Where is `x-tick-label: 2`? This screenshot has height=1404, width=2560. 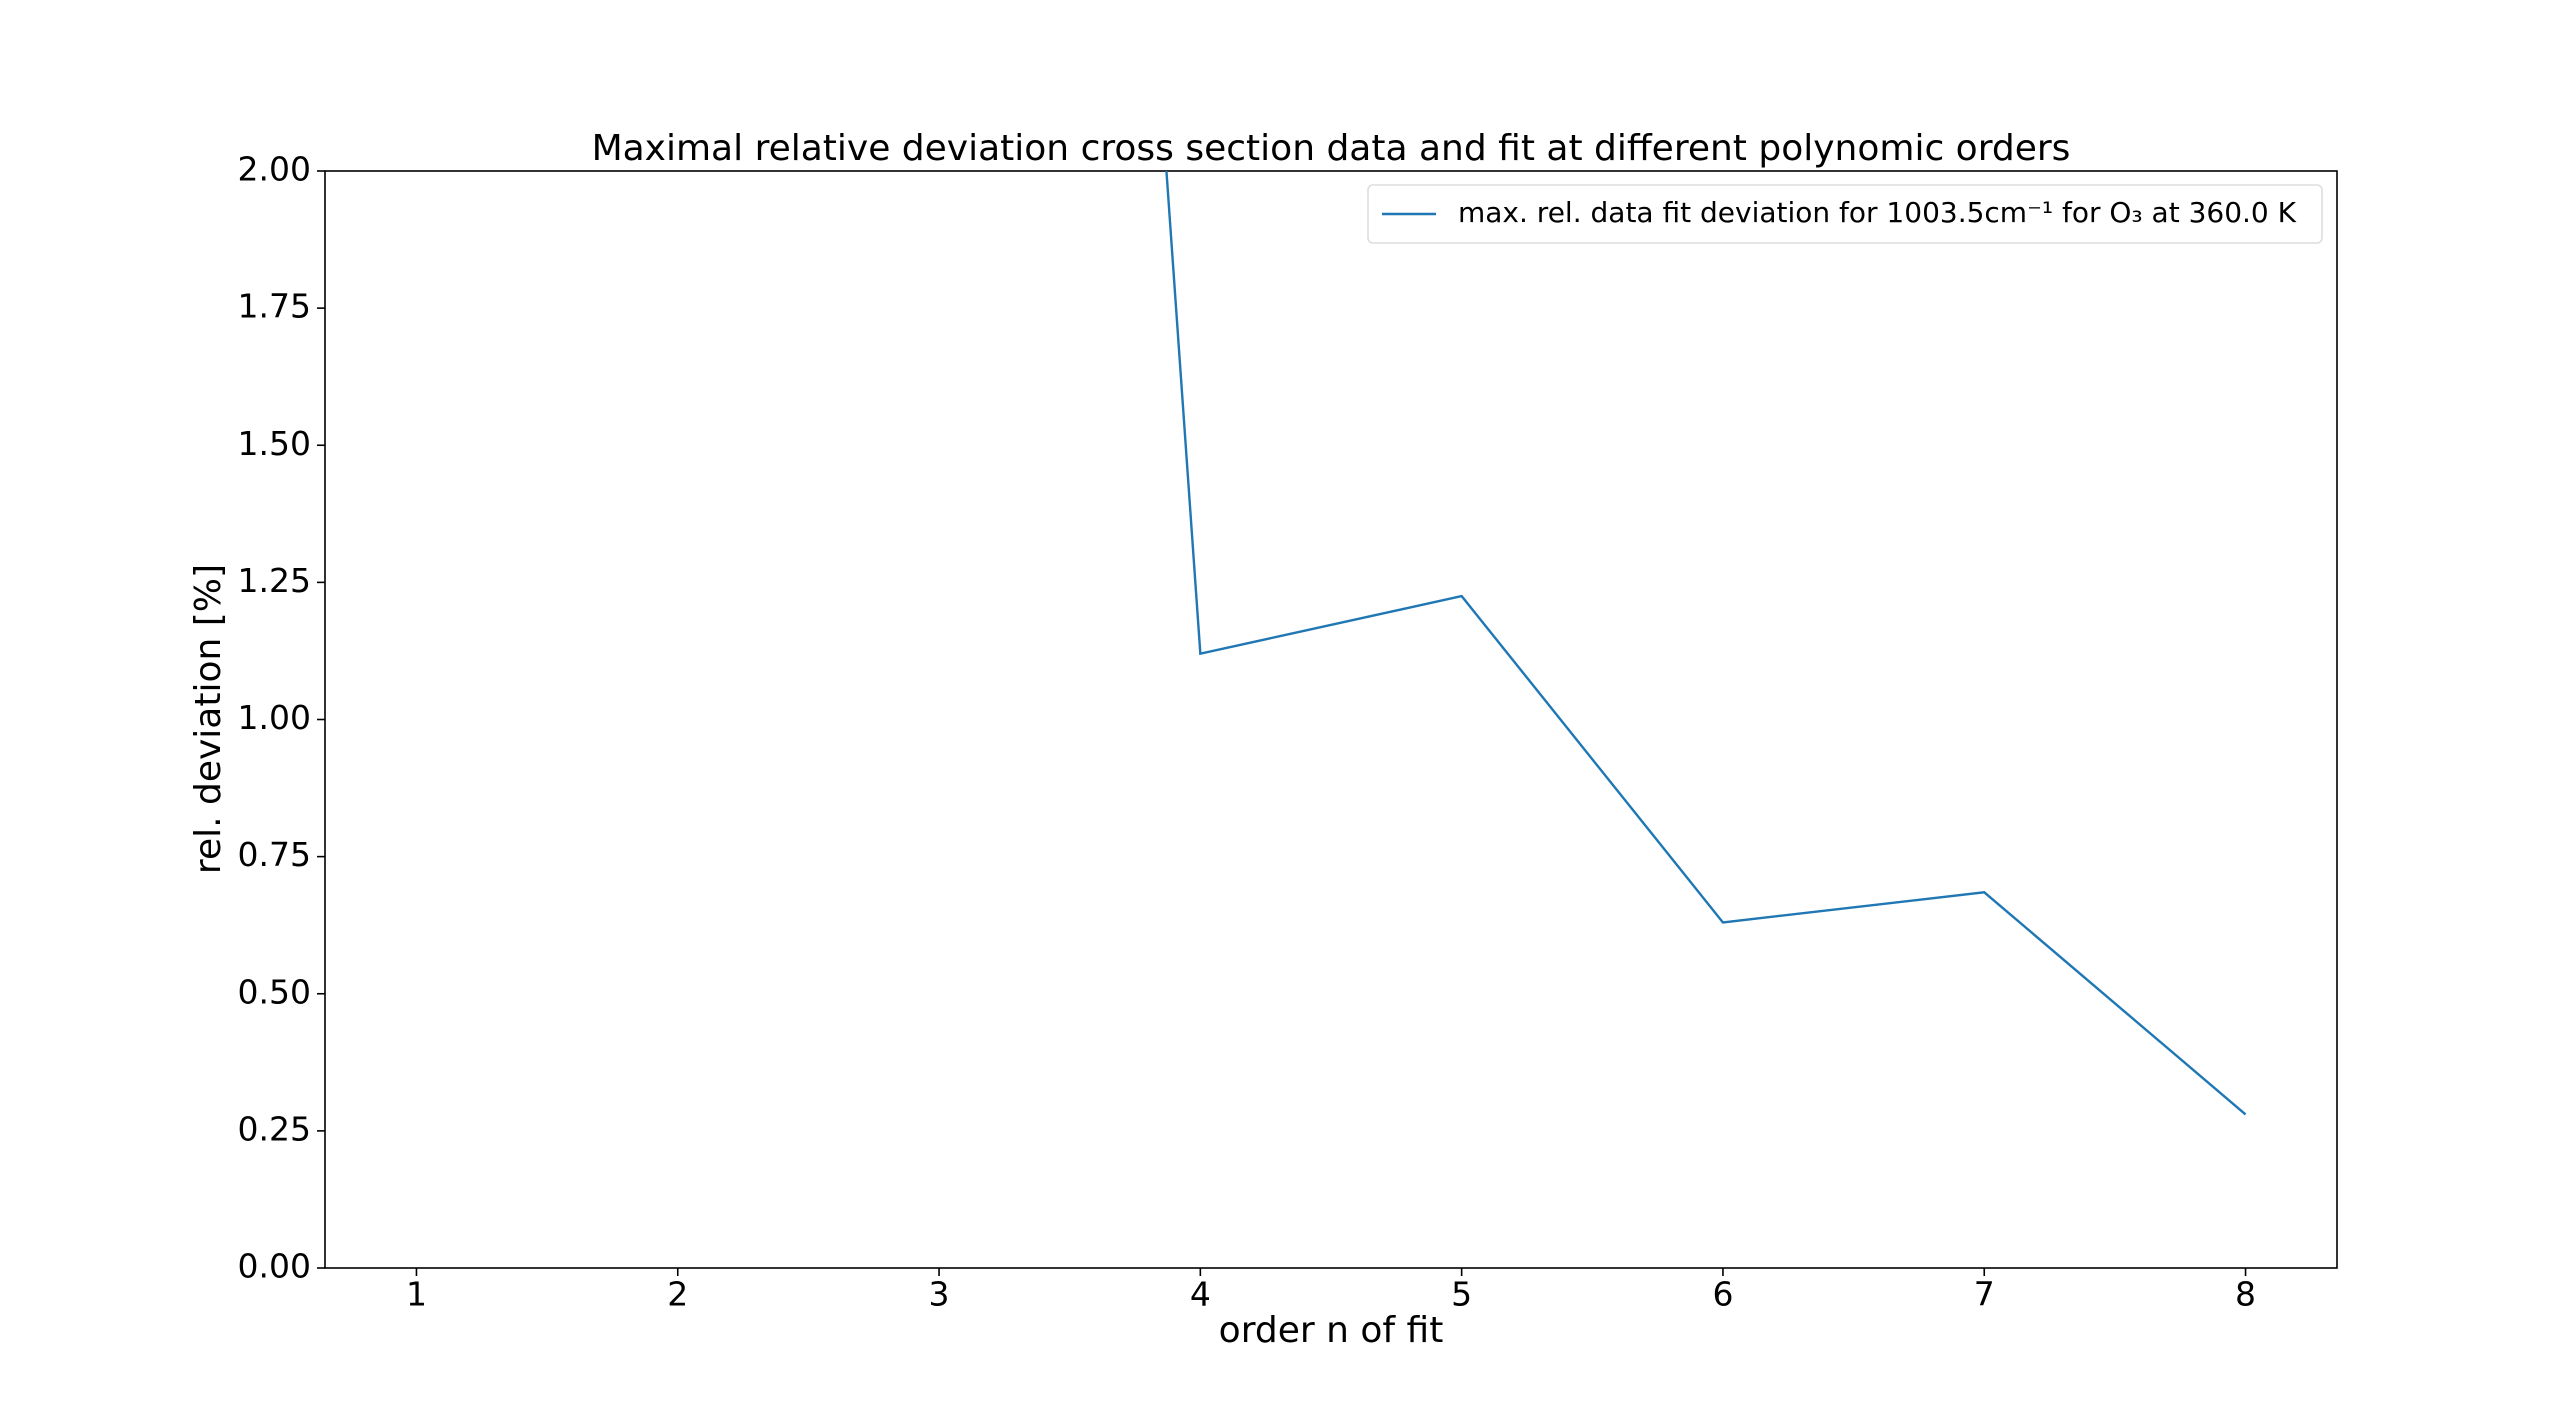
x-tick-label: 2 is located at coordinates (677, 1294).